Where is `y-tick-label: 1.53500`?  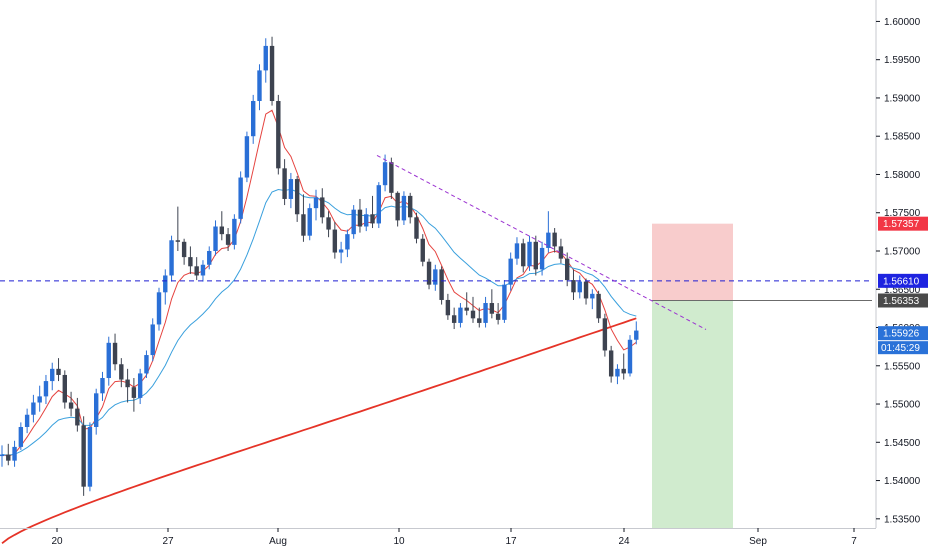 y-tick-label: 1.53500 is located at coordinates (902, 519).